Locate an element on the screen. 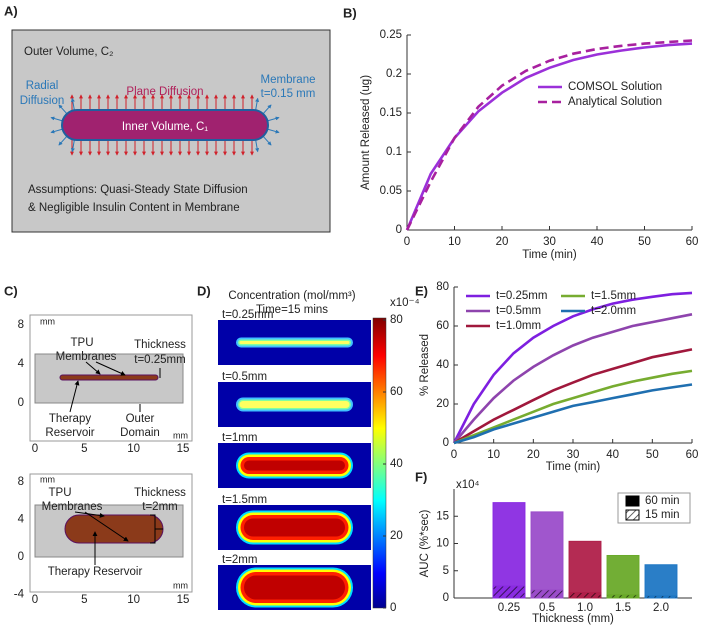 The width and height of the screenshot is (710, 629). x-tick-label: 50 is located at coordinates (652, 455).